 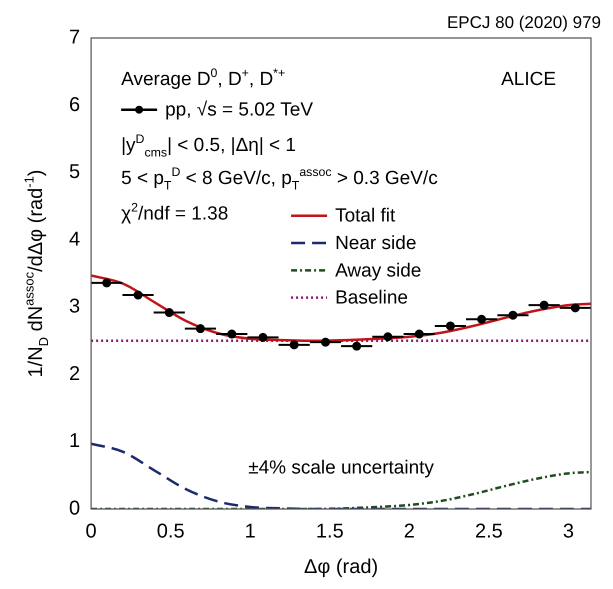 I want to click on y-tick-label: 3, so click(x=74, y=307).